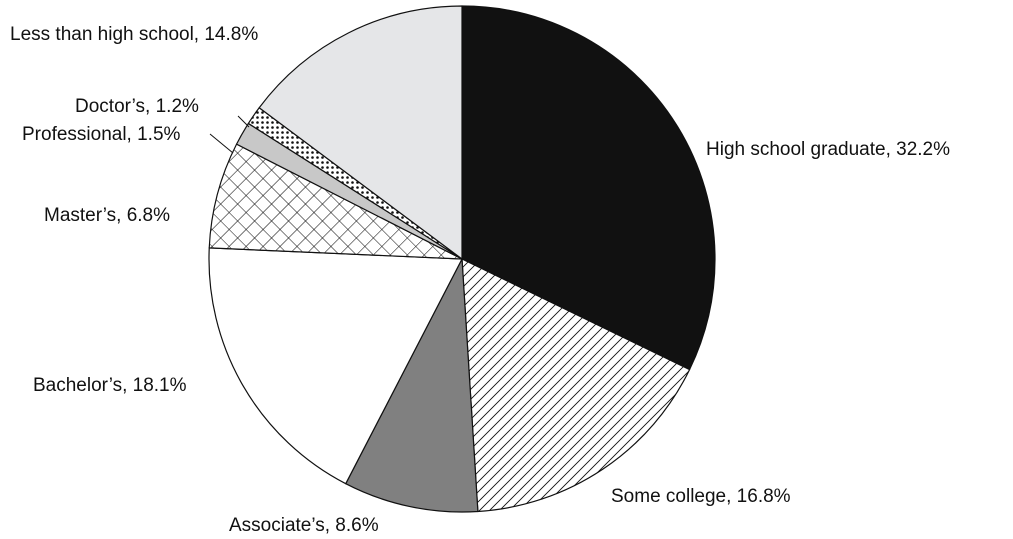 The width and height of the screenshot is (1013, 539). What do you see at coordinates (304, 525) in the screenshot?
I see `slice-label-associates: Associate’s, 8.6%` at bounding box center [304, 525].